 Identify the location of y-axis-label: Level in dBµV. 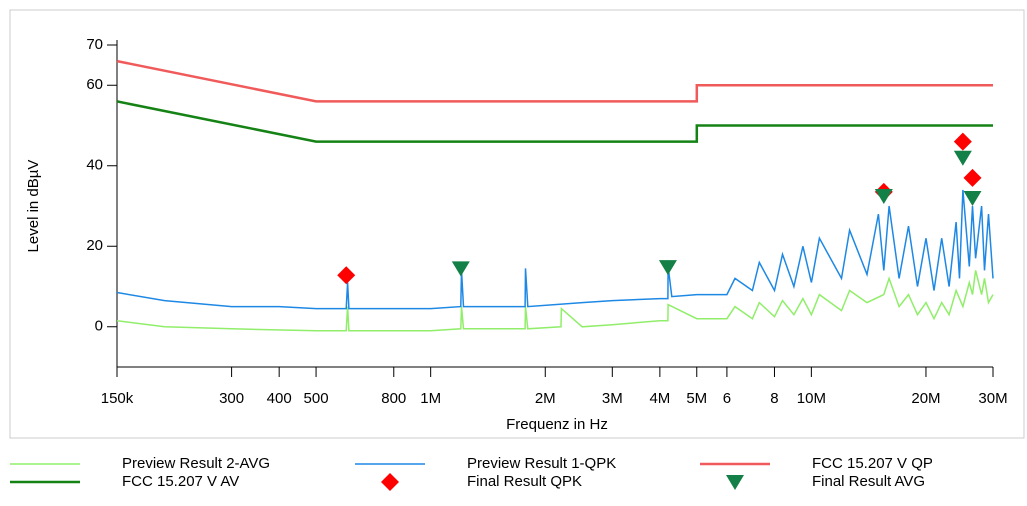
(33, 206).